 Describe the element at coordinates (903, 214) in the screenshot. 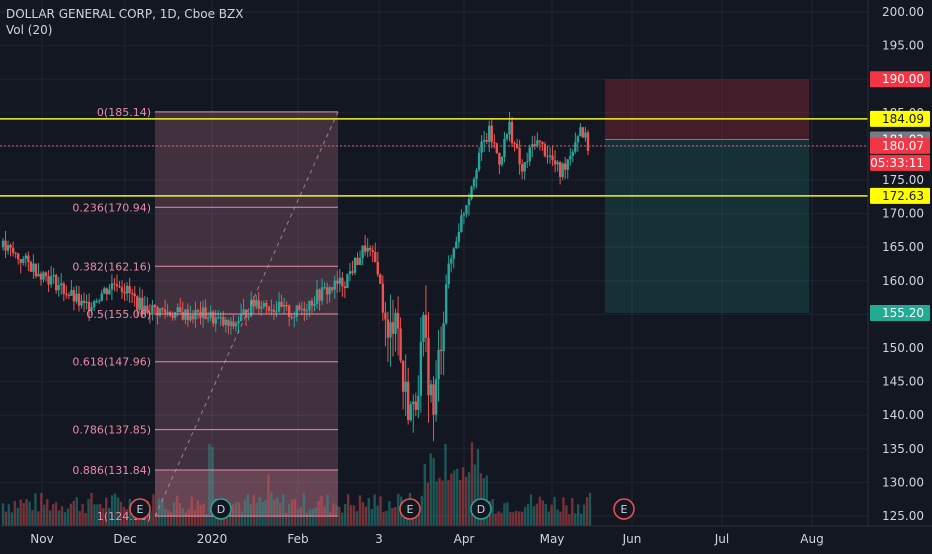

I see `price-tick-label: 170.00` at that location.